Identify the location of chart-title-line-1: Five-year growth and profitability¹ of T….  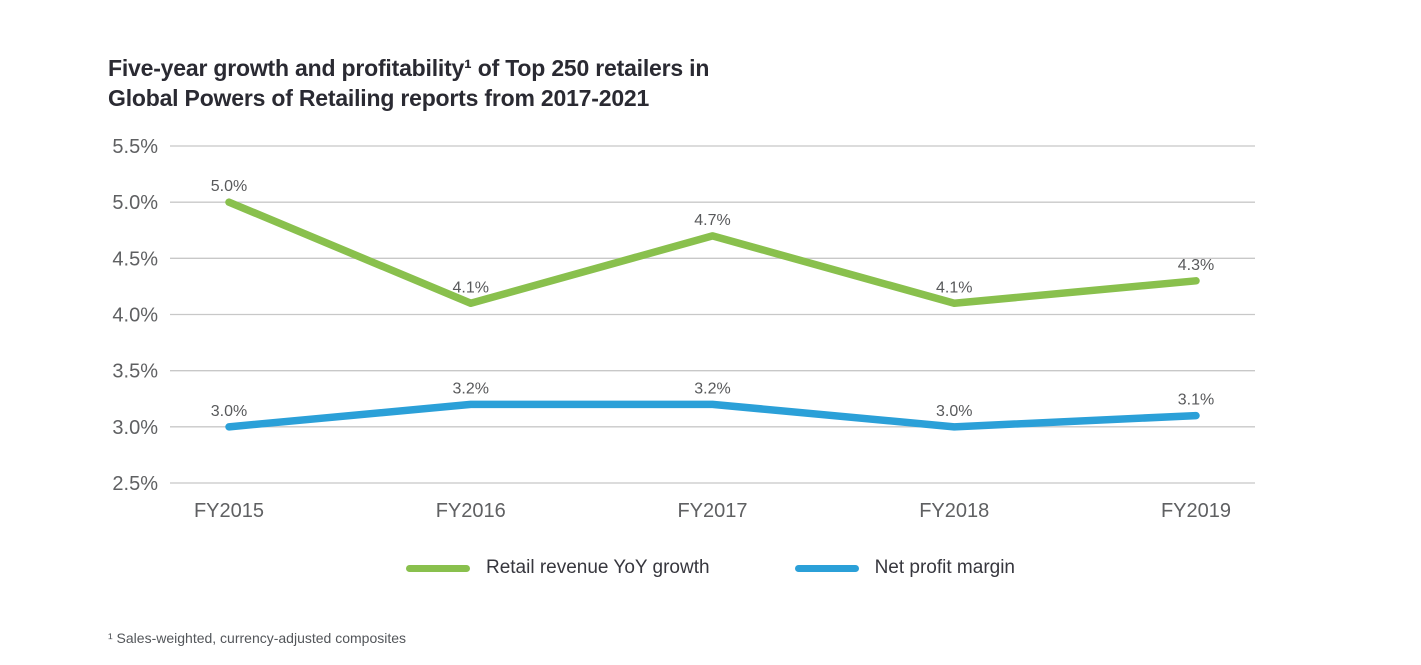
(409, 68).